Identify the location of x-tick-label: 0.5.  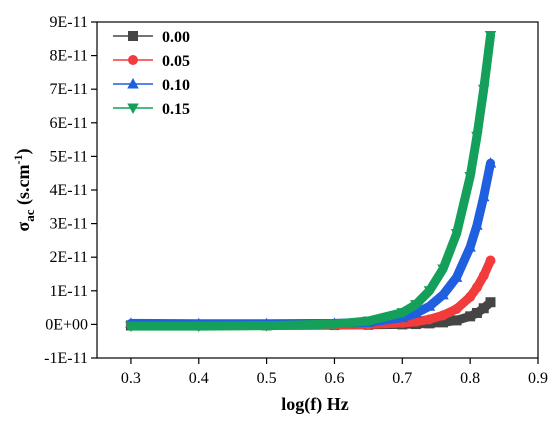
(267, 378).